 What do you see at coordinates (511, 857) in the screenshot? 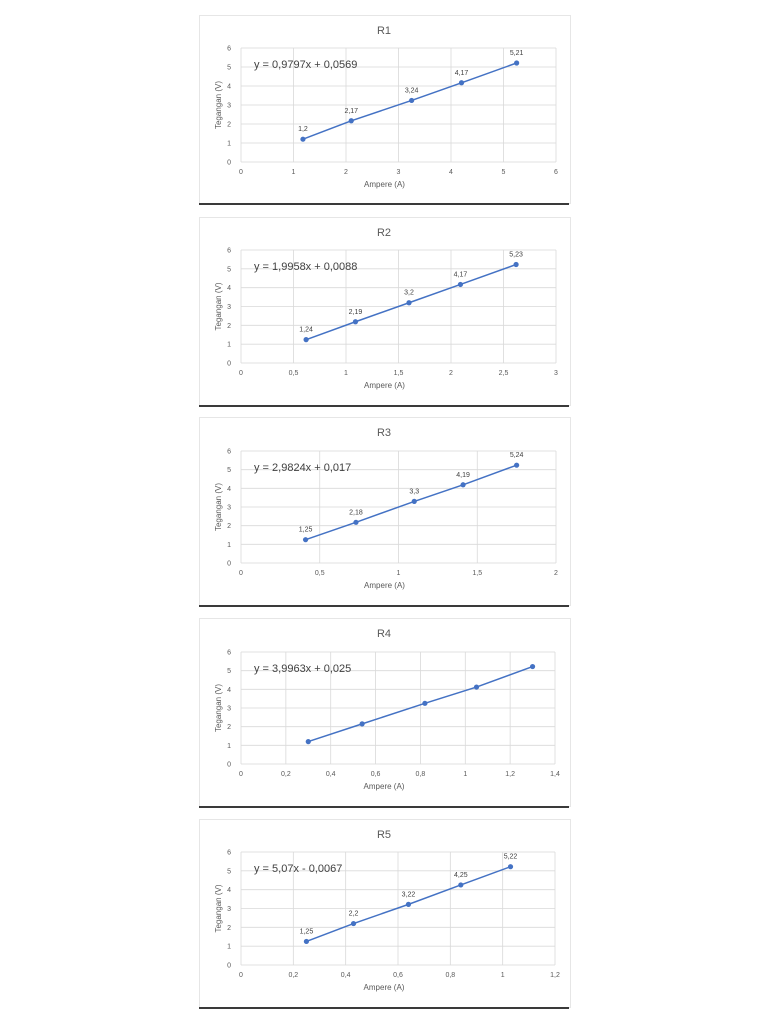
I see `data-label: 5,22` at bounding box center [511, 857].